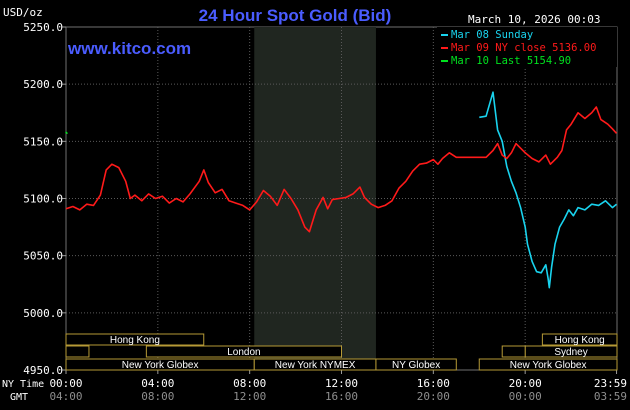 This screenshot has width=630, height=410. I want to click on gmt-tick-label: 20:00, so click(433, 396).